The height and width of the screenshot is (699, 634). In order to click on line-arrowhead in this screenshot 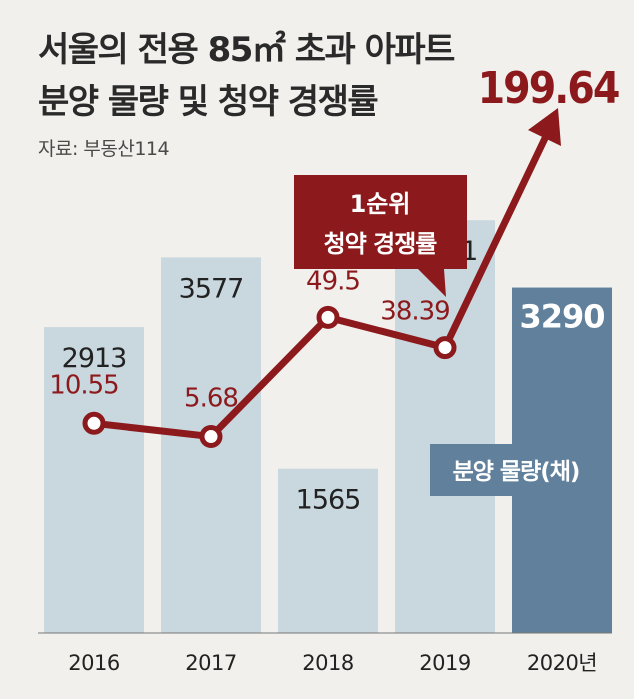, I will do `click(544, 127)`.